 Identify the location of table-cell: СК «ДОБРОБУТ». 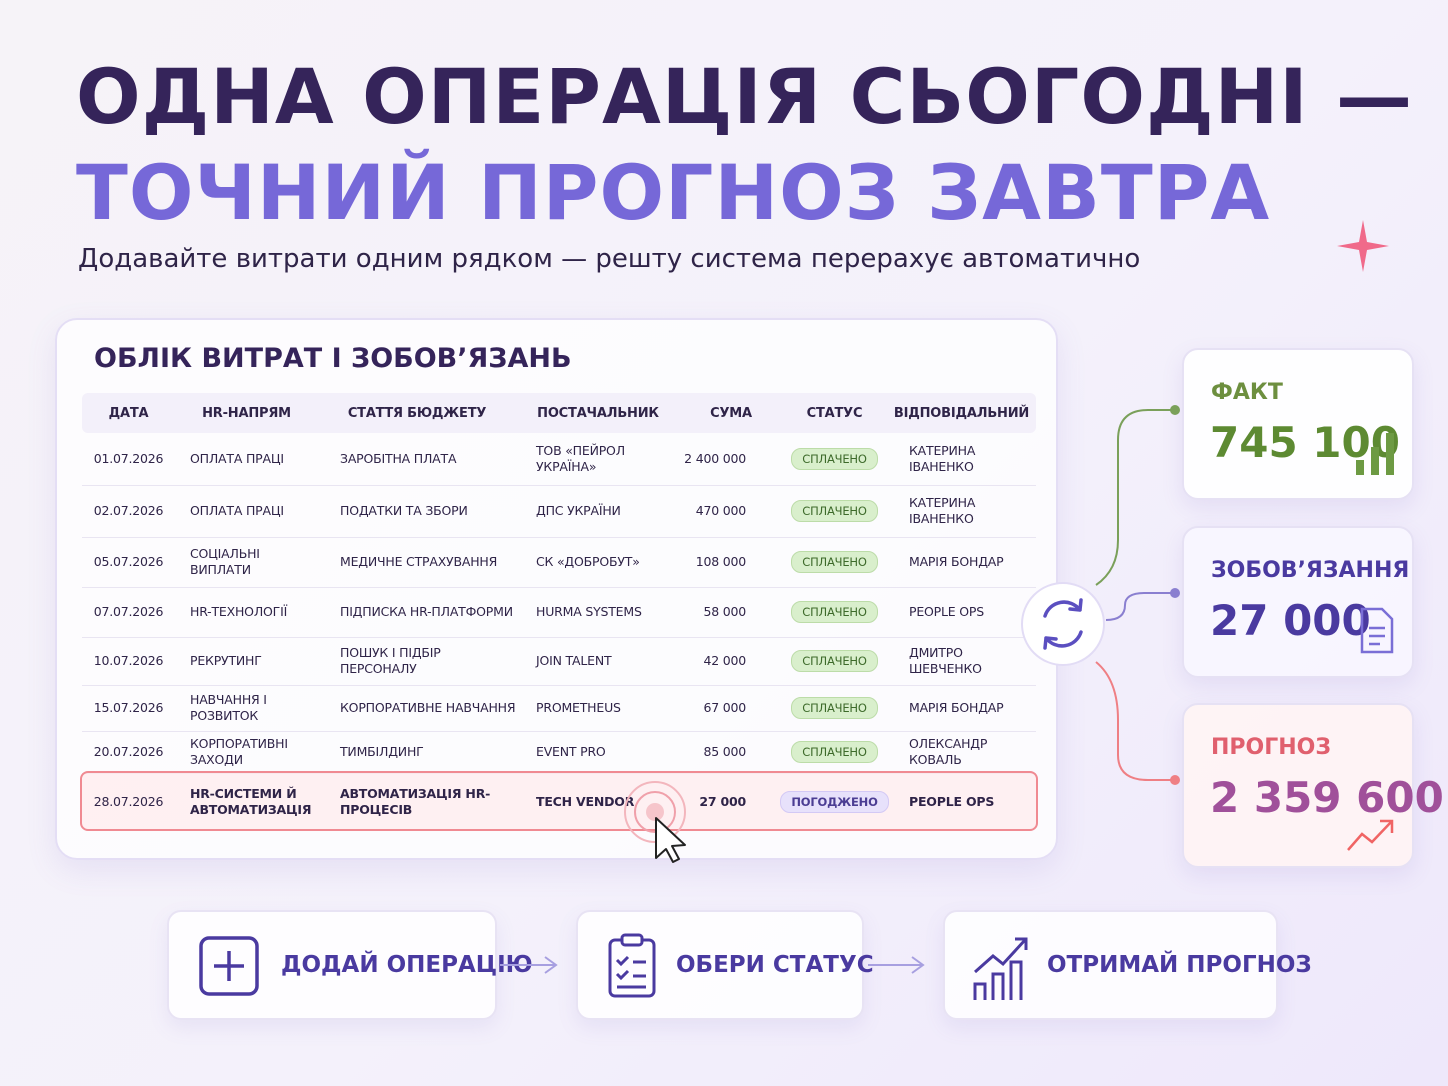
(588, 561).